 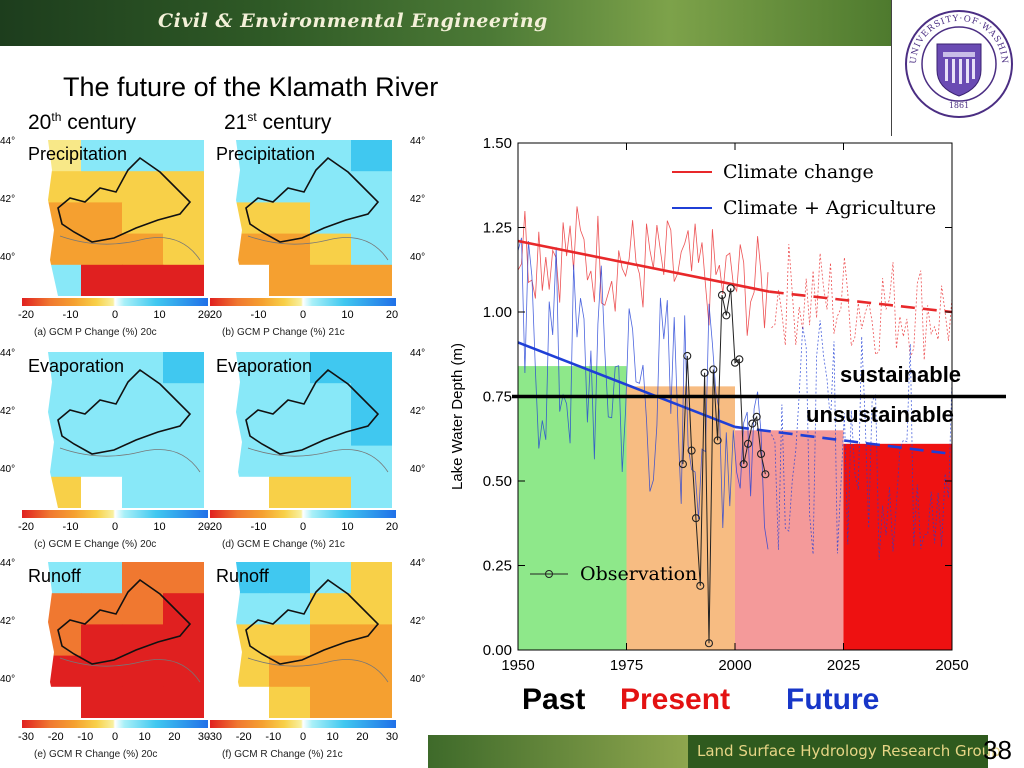 What do you see at coordinates (517, 665) in the screenshot?
I see `x-tick-label: 1950` at bounding box center [517, 665].